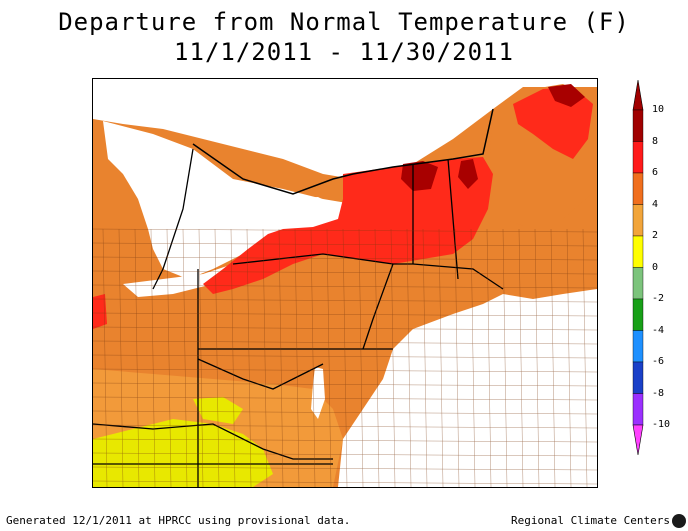  What do you see at coordinates (419, 176) in the screenshot?
I see `vt-dark-red` at bounding box center [419, 176].